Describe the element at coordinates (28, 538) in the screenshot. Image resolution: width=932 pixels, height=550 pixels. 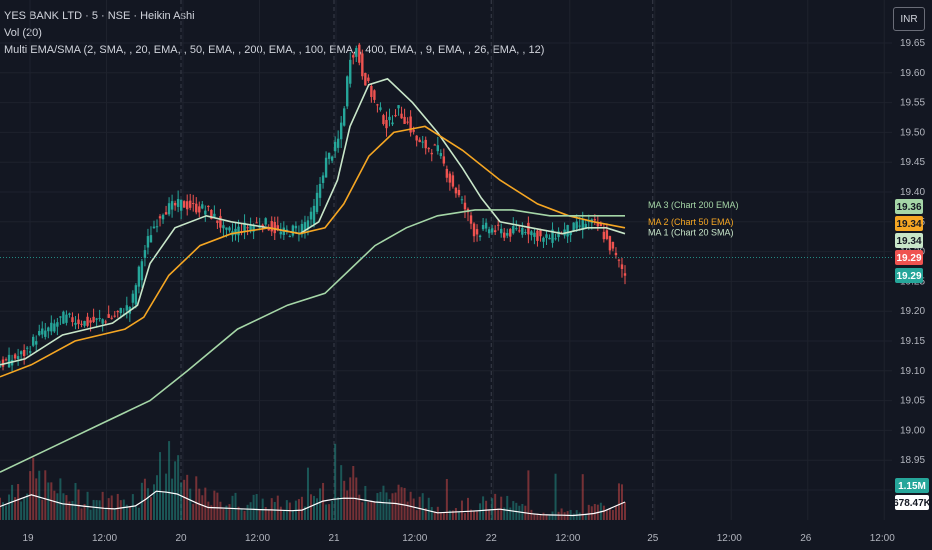
I see `time-tick-label: 19` at that location.